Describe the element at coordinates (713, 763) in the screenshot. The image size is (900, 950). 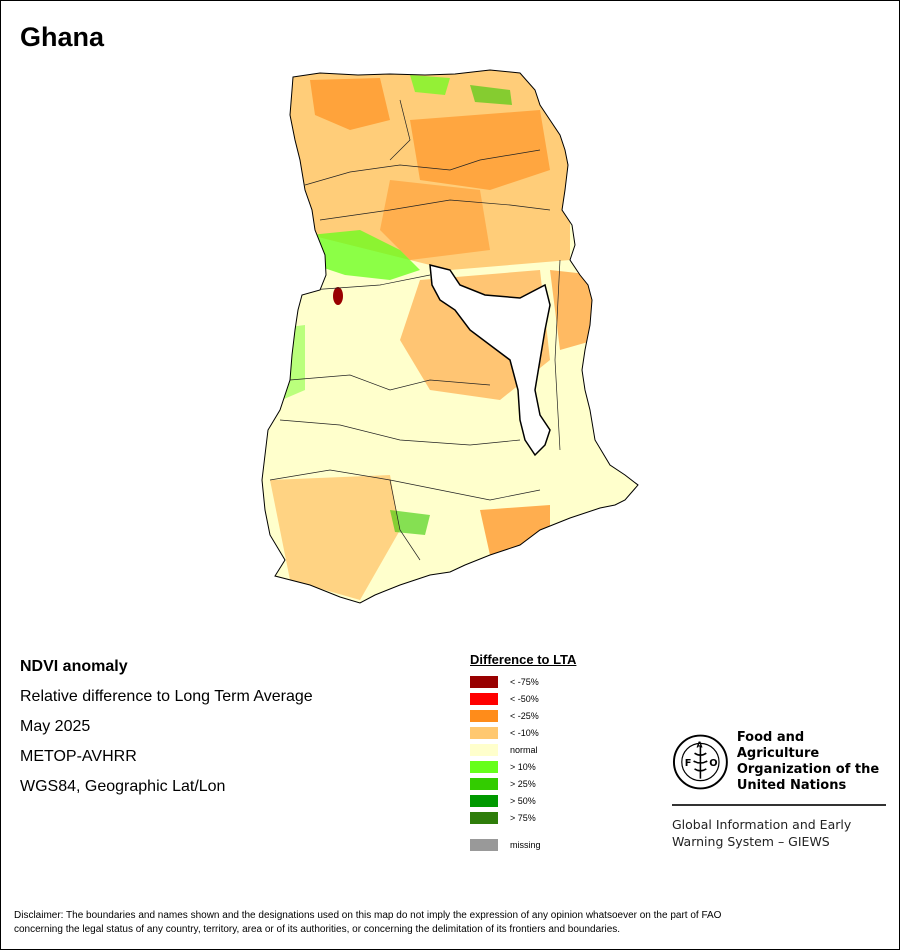
I see `svg-text: O` at that location.